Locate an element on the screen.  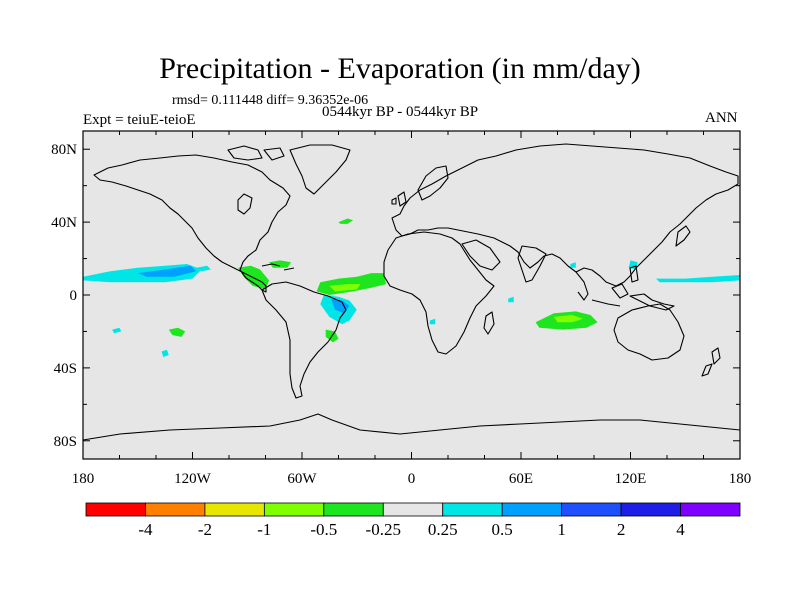
coast-greenland is located at coordinates (320, 169).